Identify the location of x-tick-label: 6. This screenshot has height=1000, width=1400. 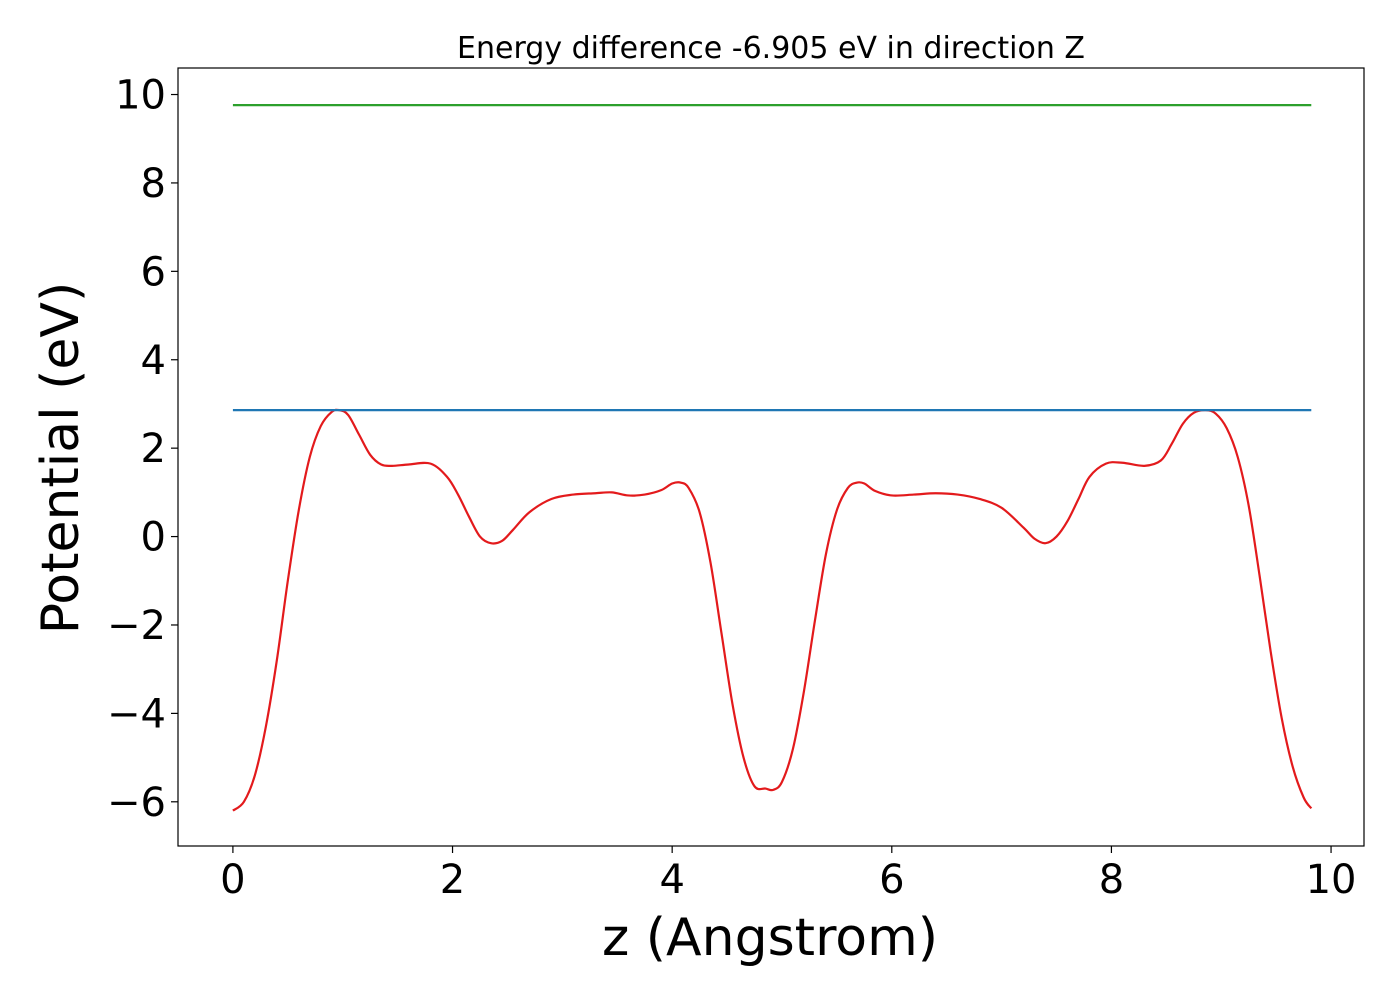
(891, 880).